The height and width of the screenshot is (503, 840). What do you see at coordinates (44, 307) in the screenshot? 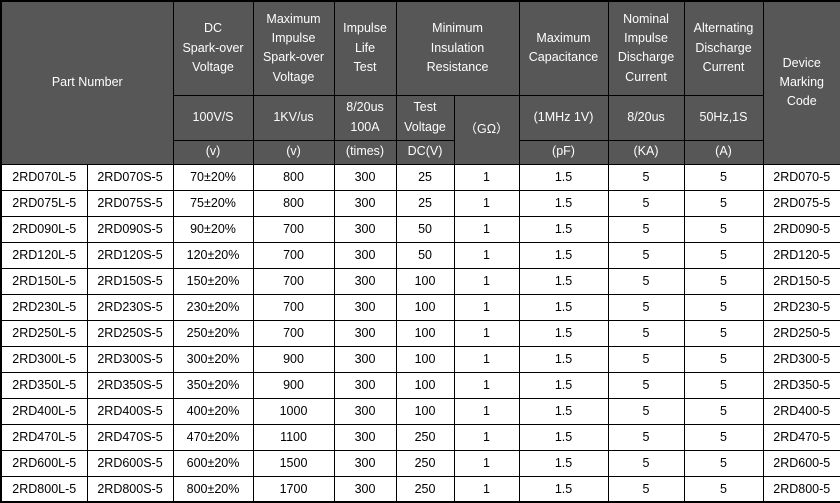
I see `part-number-cell: 2RD230L-5` at bounding box center [44, 307].